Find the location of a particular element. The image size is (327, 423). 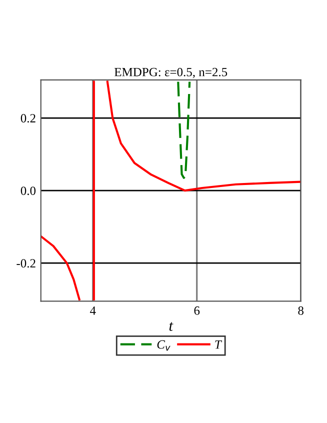

x-tick-label: 6 is located at coordinates (197, 310).